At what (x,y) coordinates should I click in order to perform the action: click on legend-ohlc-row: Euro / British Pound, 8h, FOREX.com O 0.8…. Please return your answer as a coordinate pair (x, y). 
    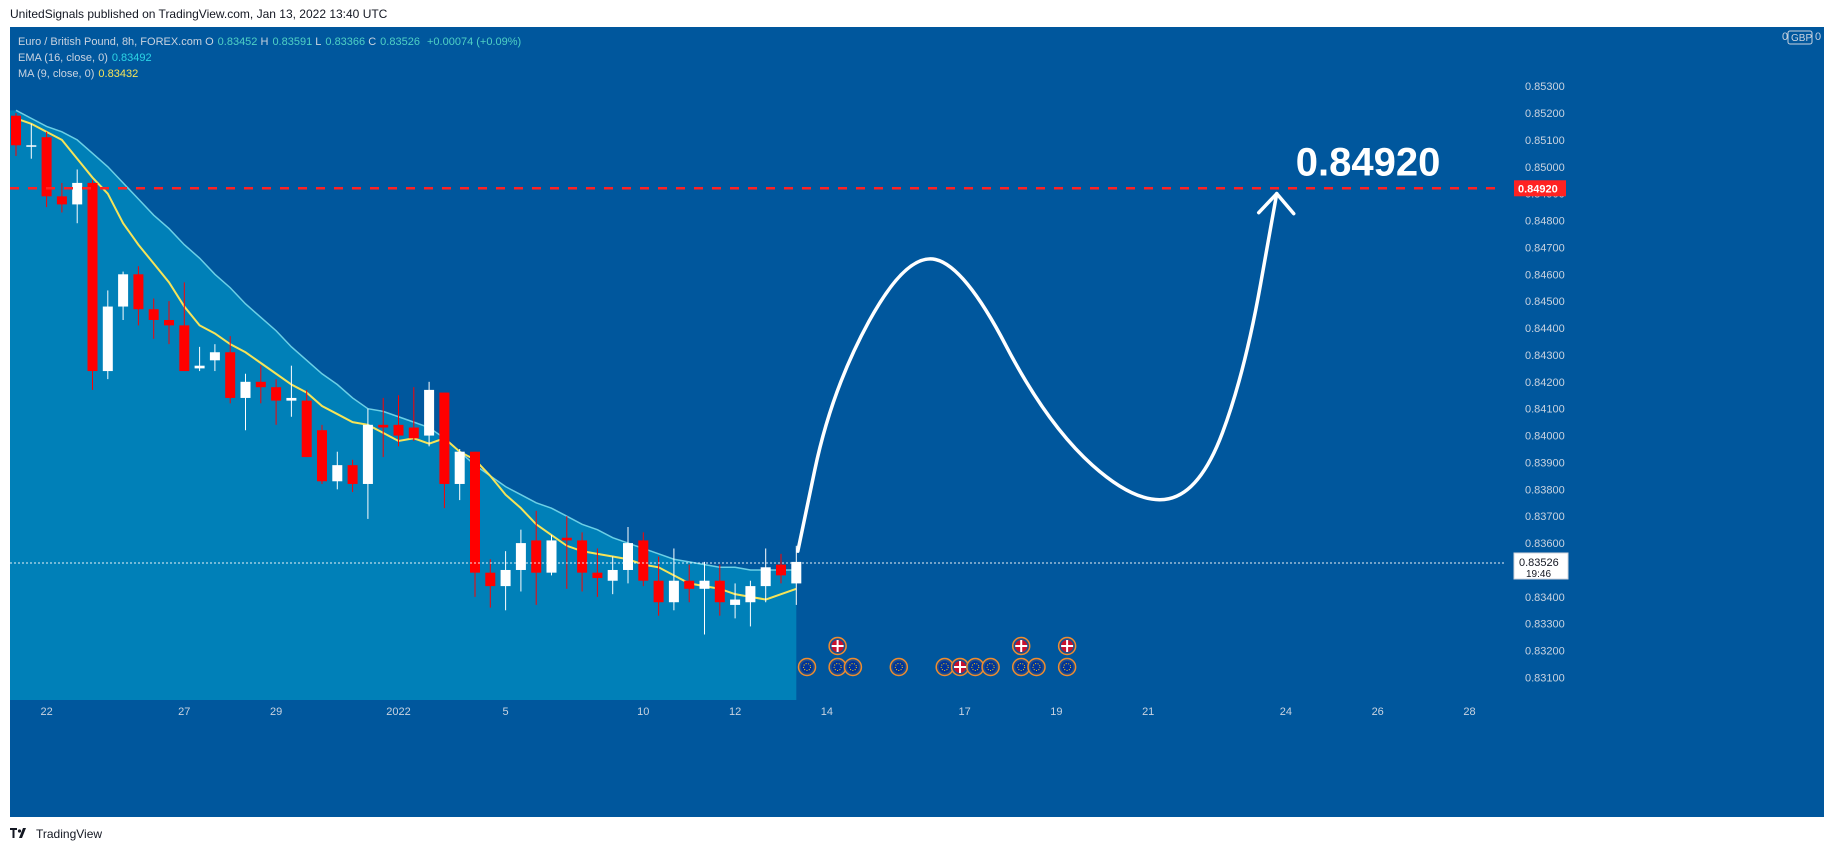
    Looking at the image, I should click on (269, 42).